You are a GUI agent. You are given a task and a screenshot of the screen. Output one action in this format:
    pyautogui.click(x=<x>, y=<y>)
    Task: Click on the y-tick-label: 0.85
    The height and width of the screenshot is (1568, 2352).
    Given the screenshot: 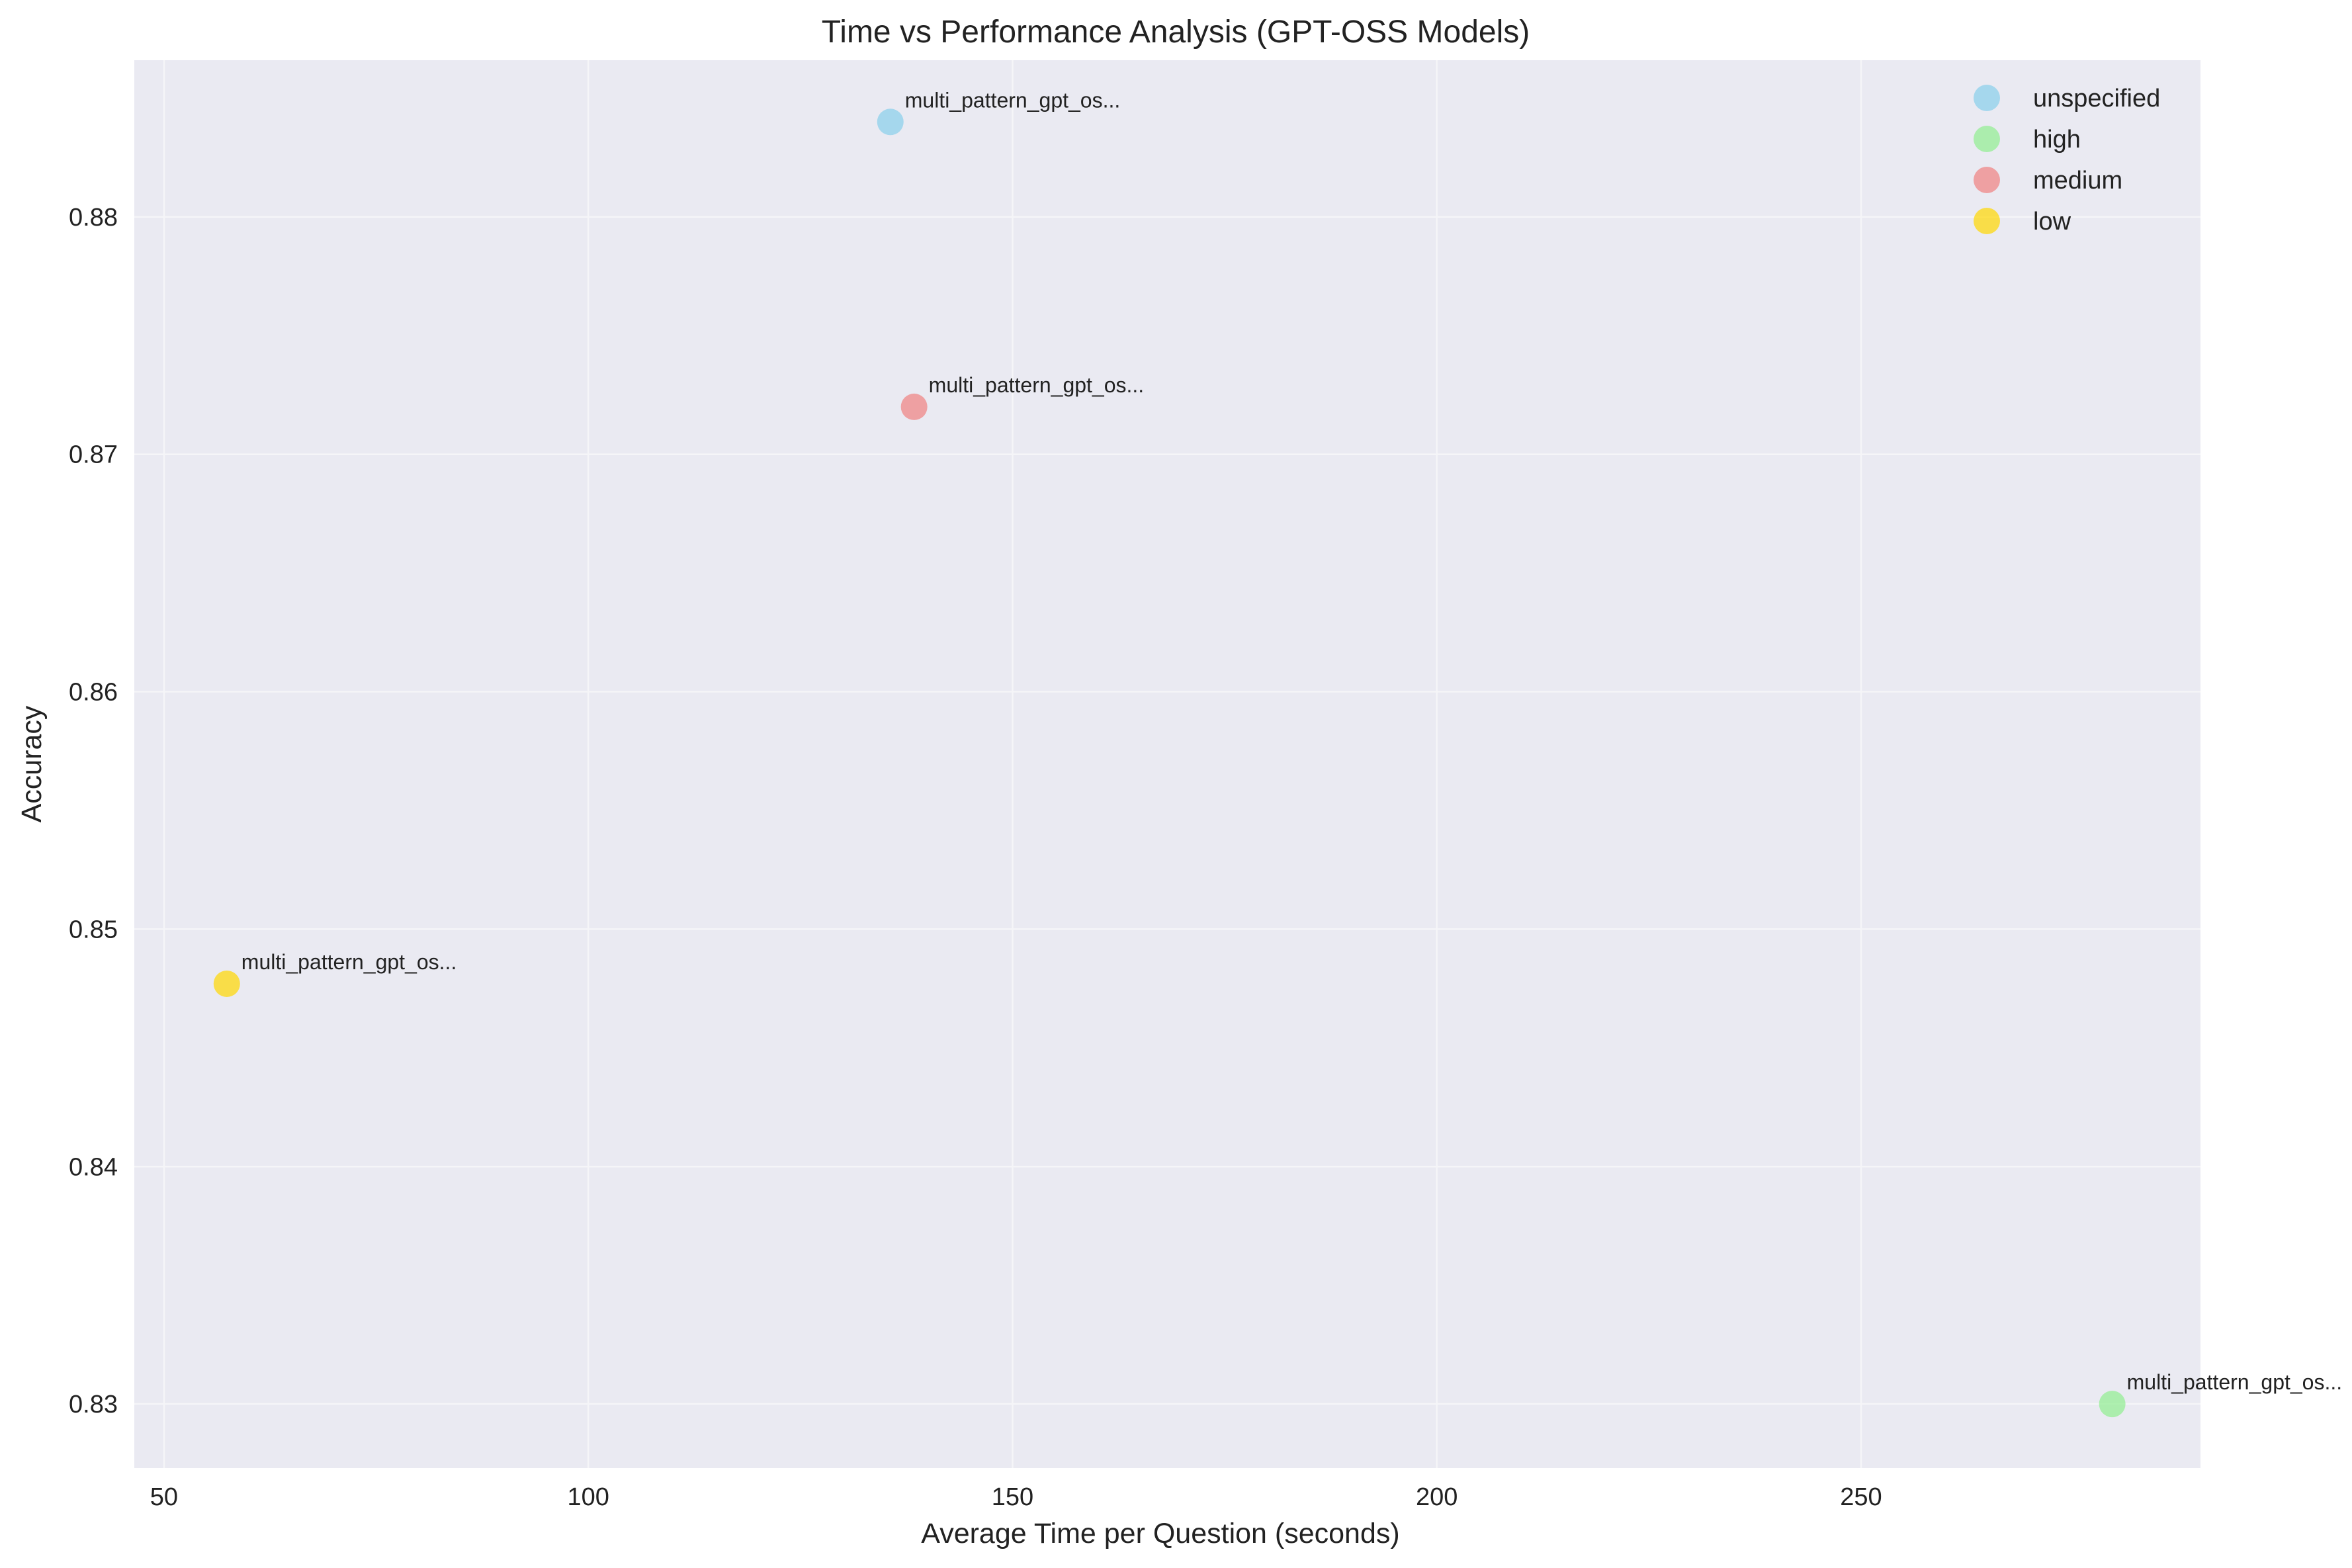 What is the action you would take?
    pyautogui.click(x=94, y=930)
    